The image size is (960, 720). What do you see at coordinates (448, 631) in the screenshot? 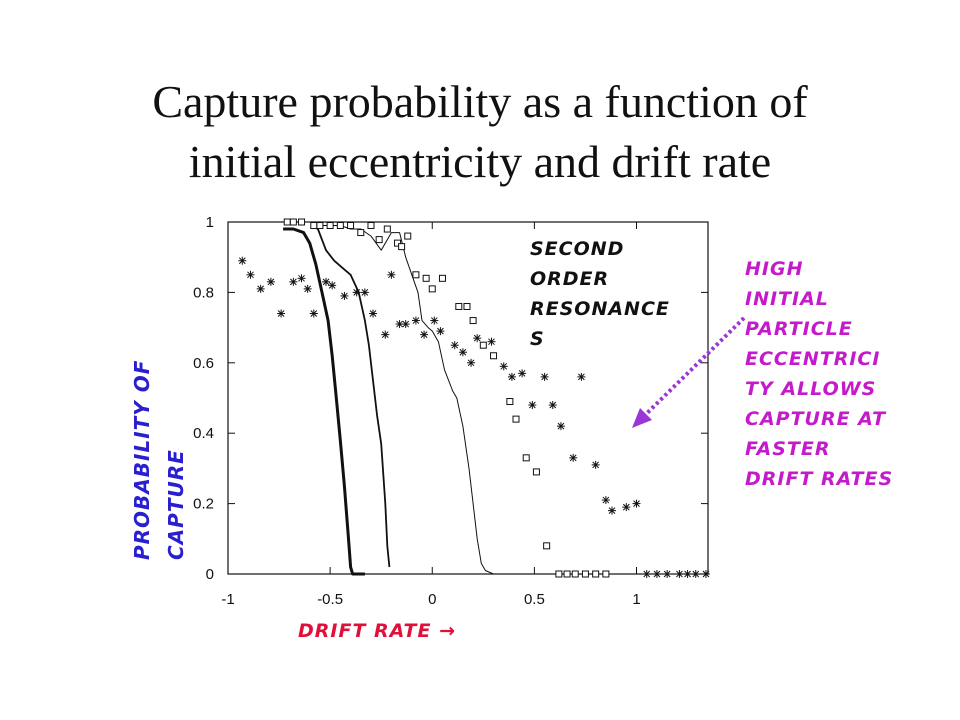
I see `x-axis-arrow-icon: →` at bounding box center [448, 631].